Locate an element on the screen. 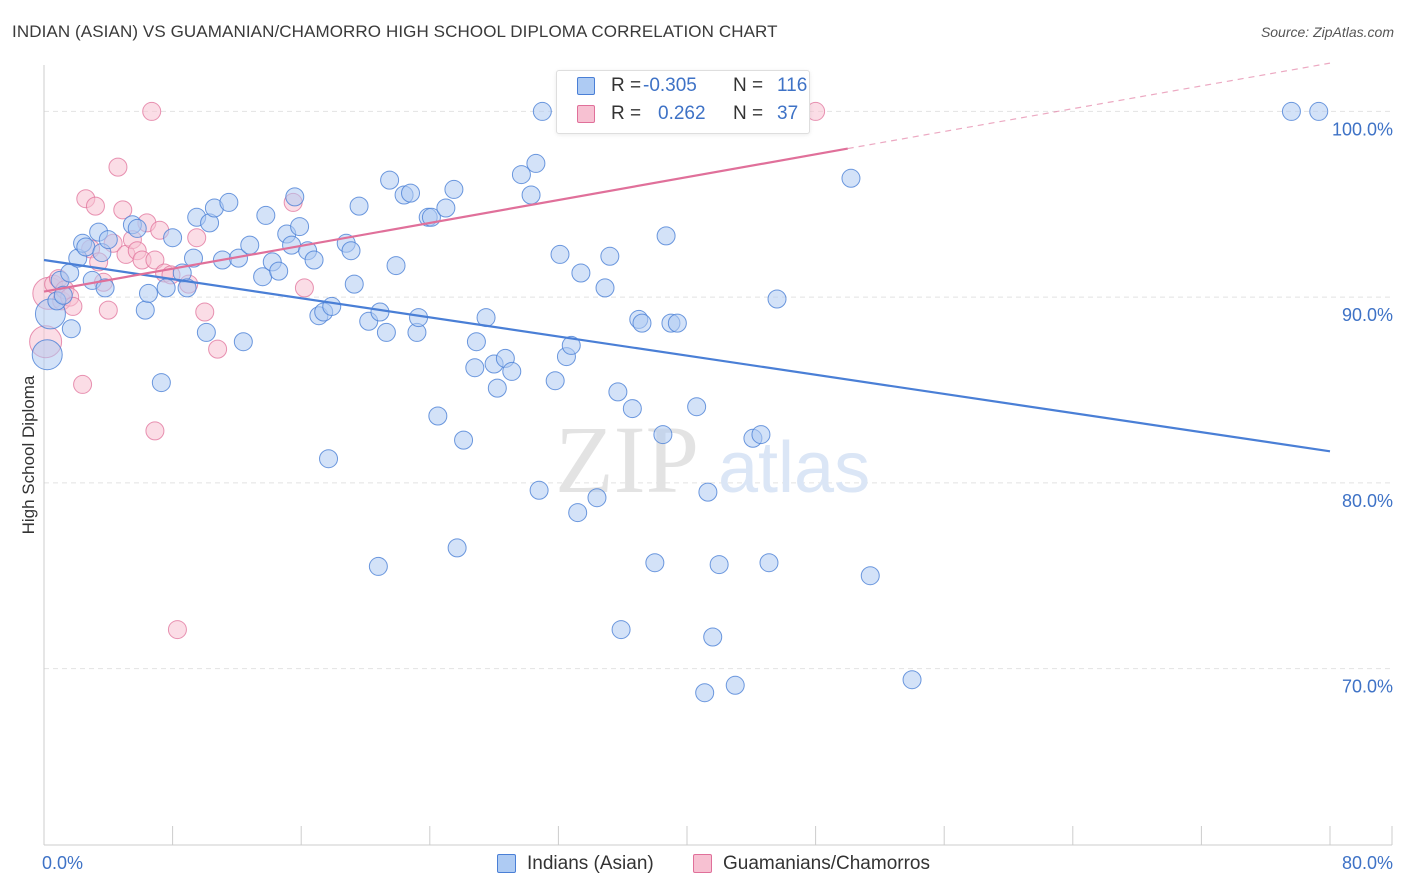  y-tick-label: 80.0% is located at coordinates (1367, 501).